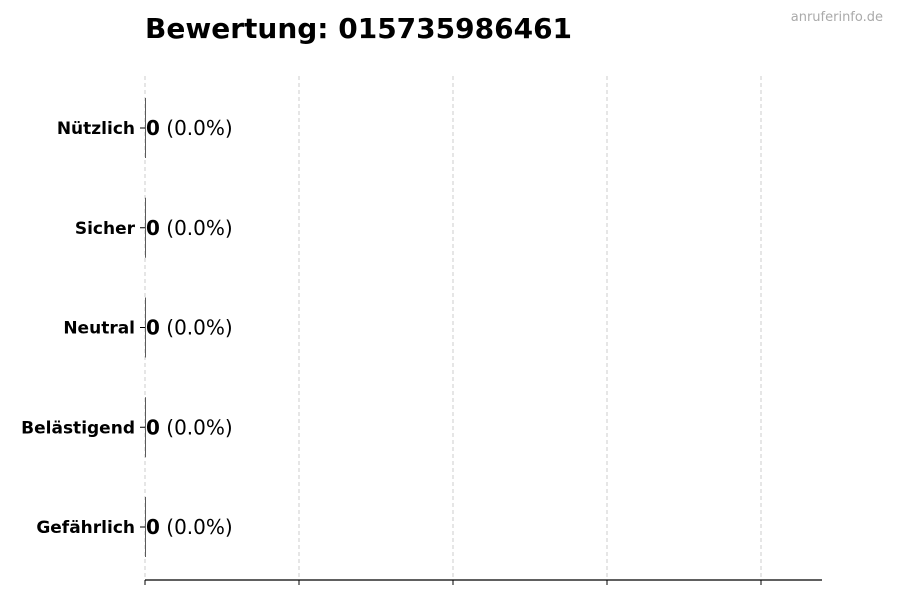 The image size is (900, 600). What do you see at coordinates (359, 28) in the screenshot?
I see `chart-title: Bewertung: 015735986461` at bounding box center [359, 28].